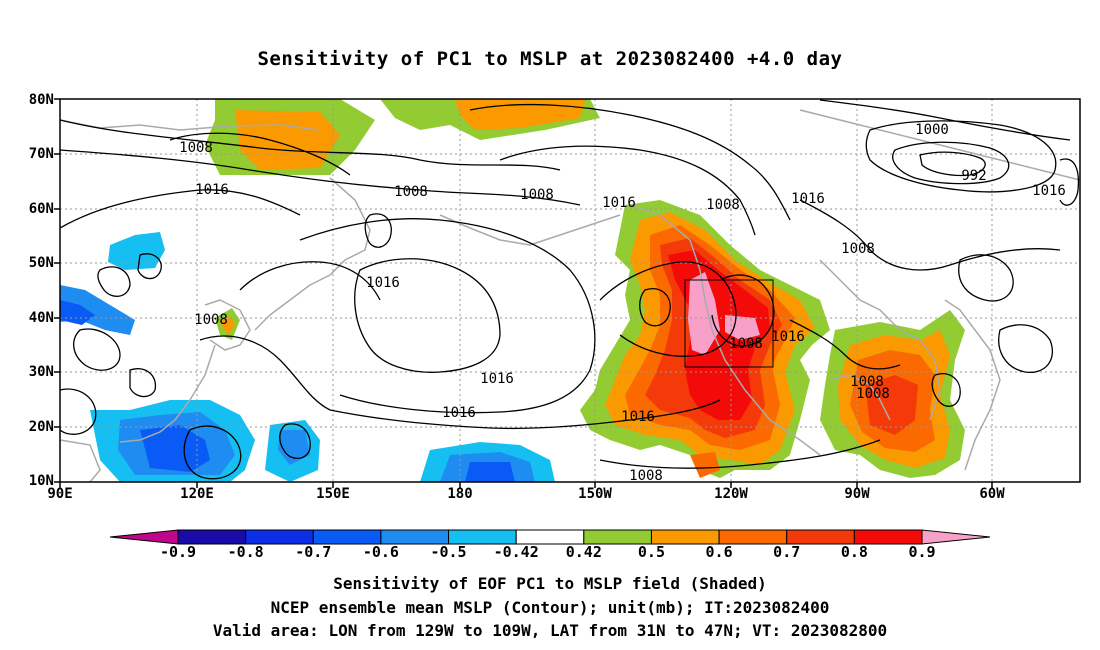  What do you see at coordinates (583, 552) in the screenshot?
I see `colorbar-tick-label: 0.42` at bounding box center [583, 552].